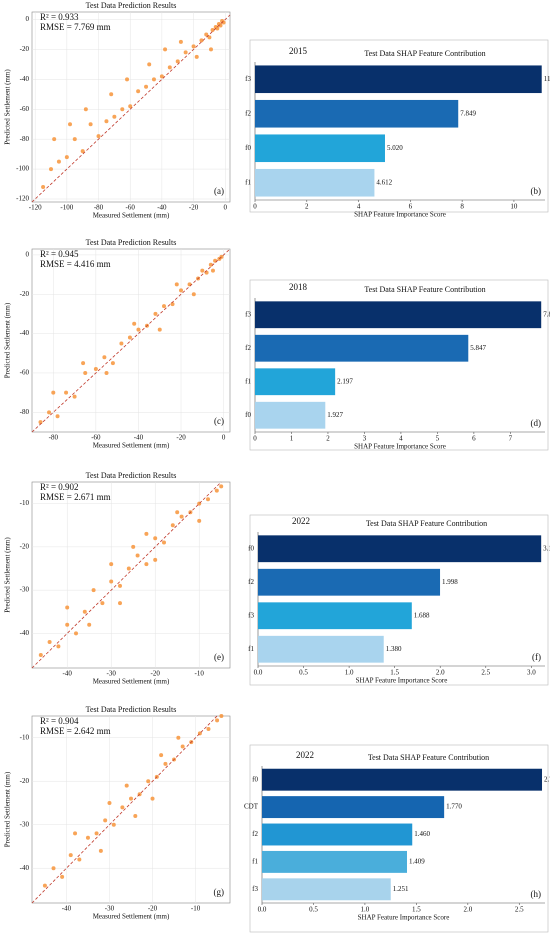  Describe the element at coordinates (255, 889) in the screenshot. I see `category-label: f3` at that location.